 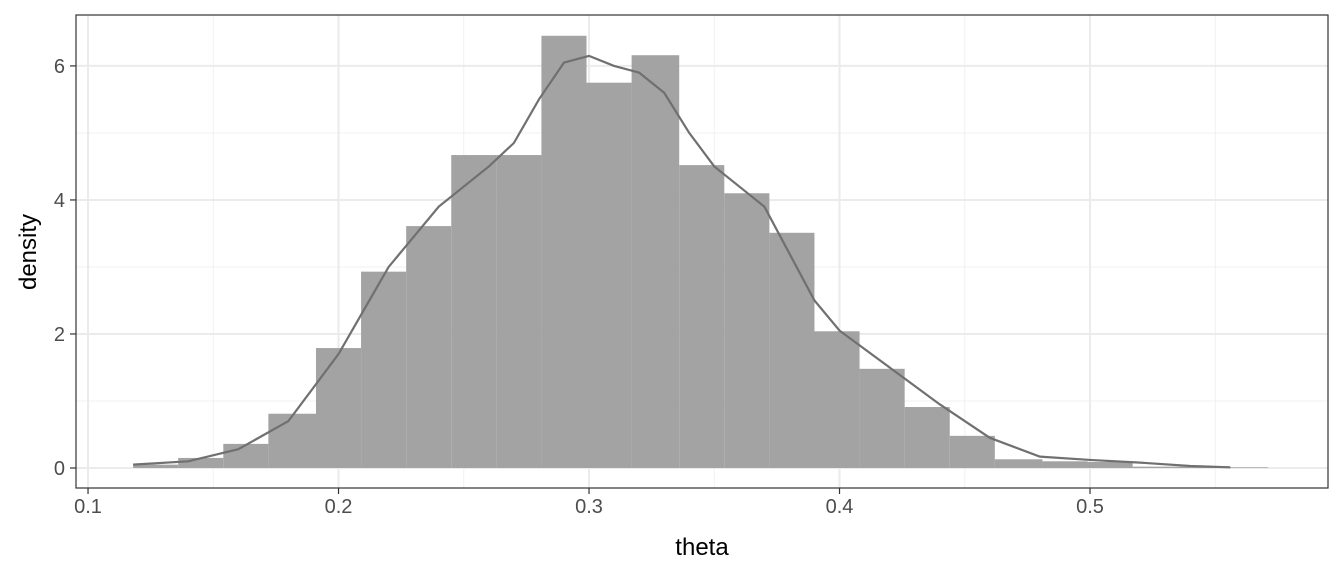 I want to click on x-tick-label: 0.2, so click(x=339, y=507).